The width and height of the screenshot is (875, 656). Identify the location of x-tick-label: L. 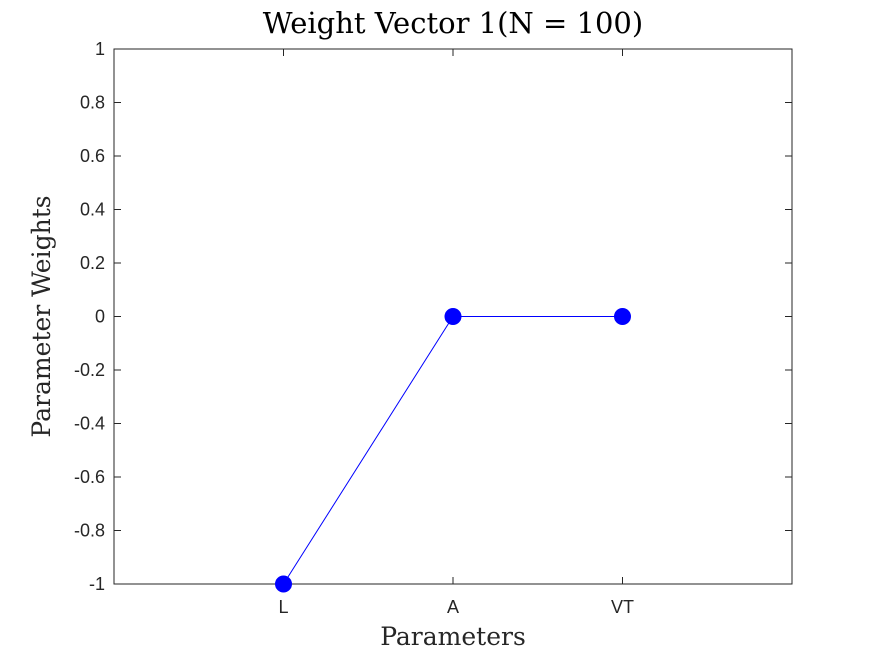
(283, 607).